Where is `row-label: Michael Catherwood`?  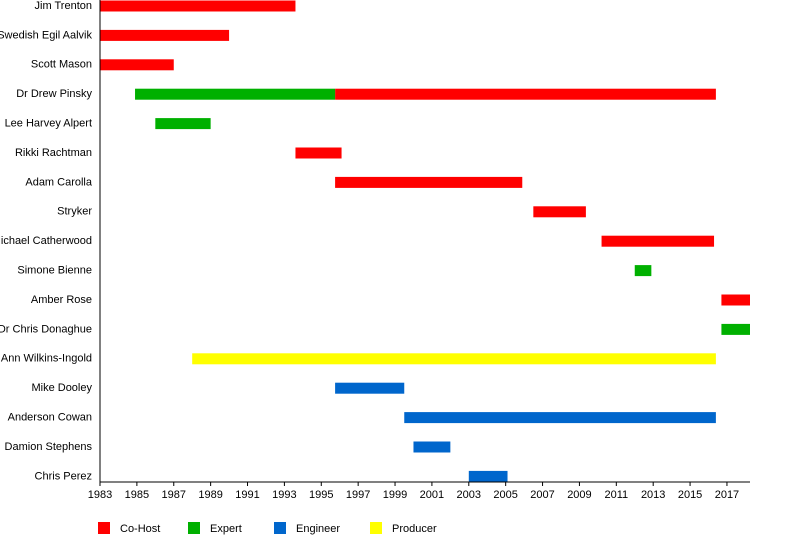 row-label: Michael Catherwood is located at coordinates (46, 241).